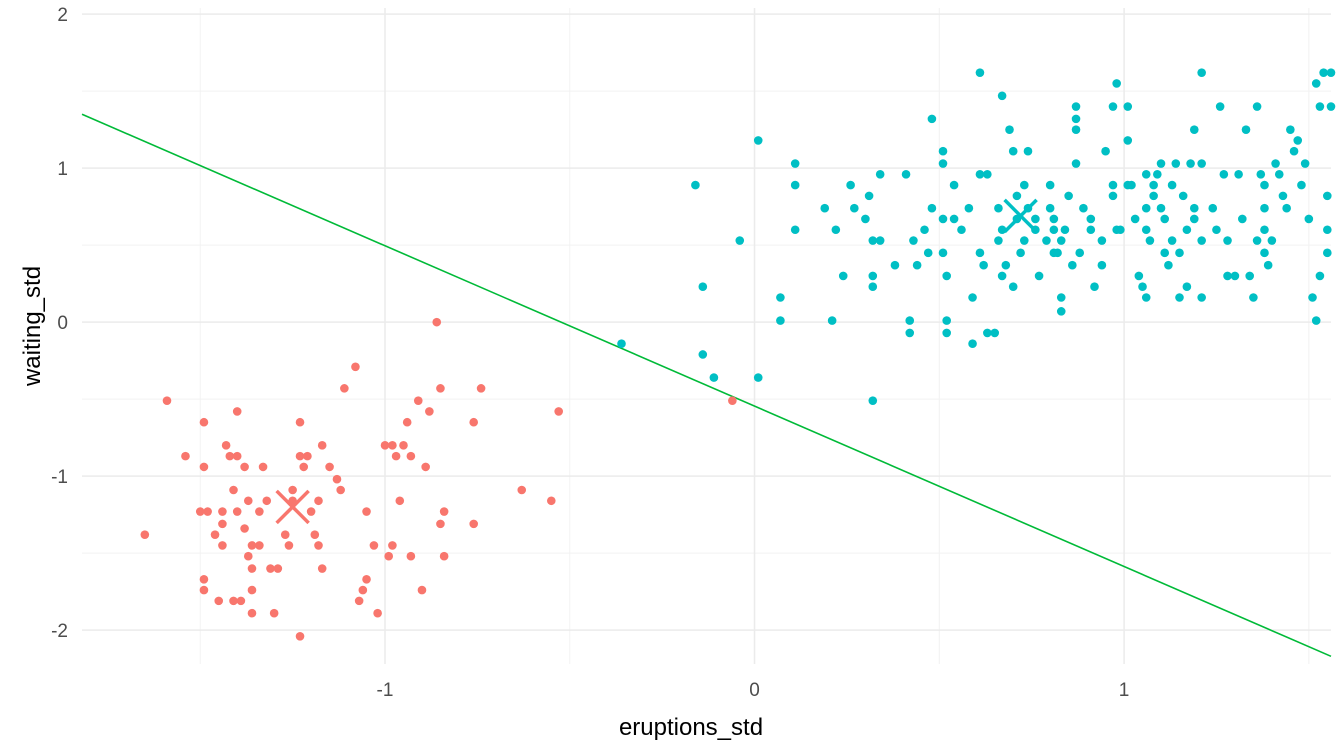 The image size is (1344, 756). Describe the element at coordinates (59, 323) in the screenshot. I see `y-axis-ticks: -2 -1 0 1 2` at that location.